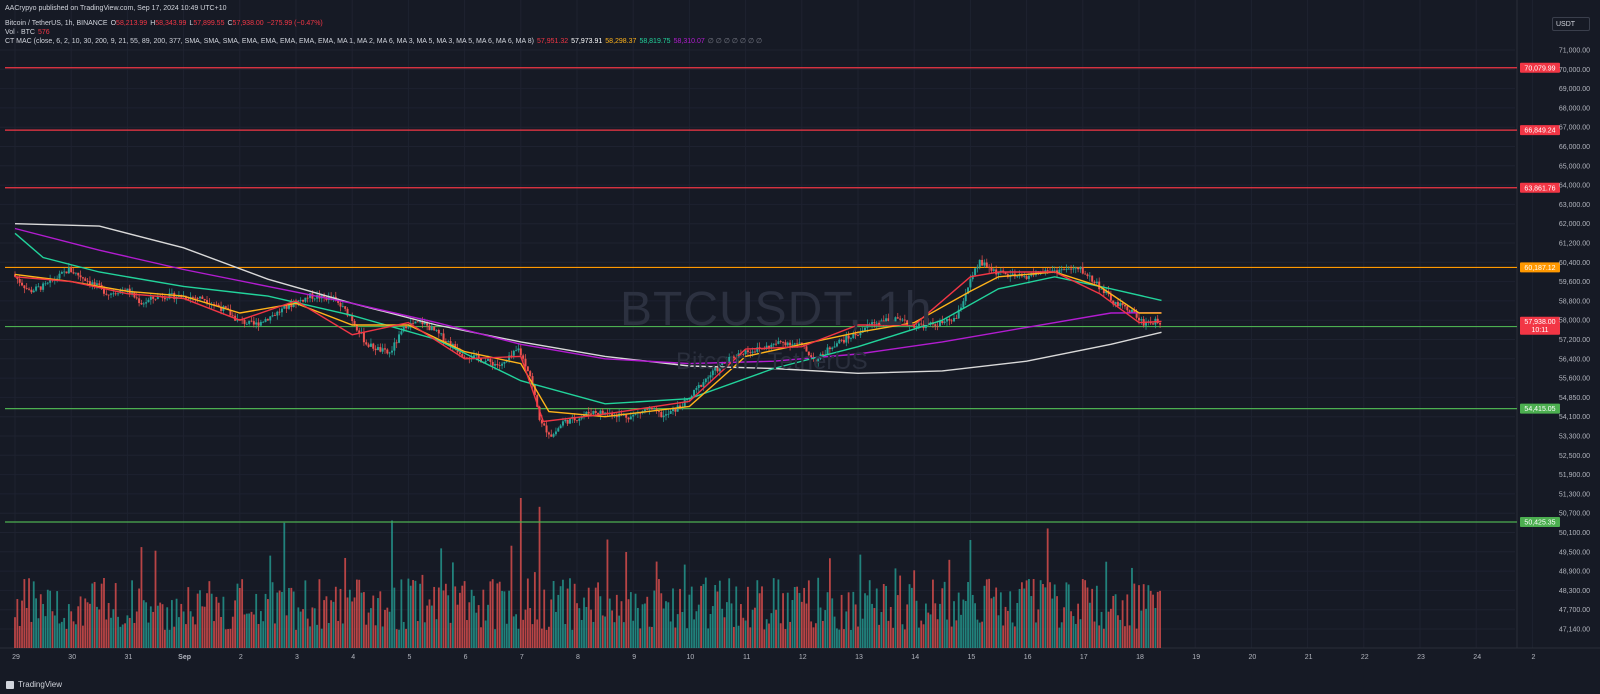  Describe the element at coordinates (171, 23) in the screenshot. I see `high-value: 58,343.99` at that location.